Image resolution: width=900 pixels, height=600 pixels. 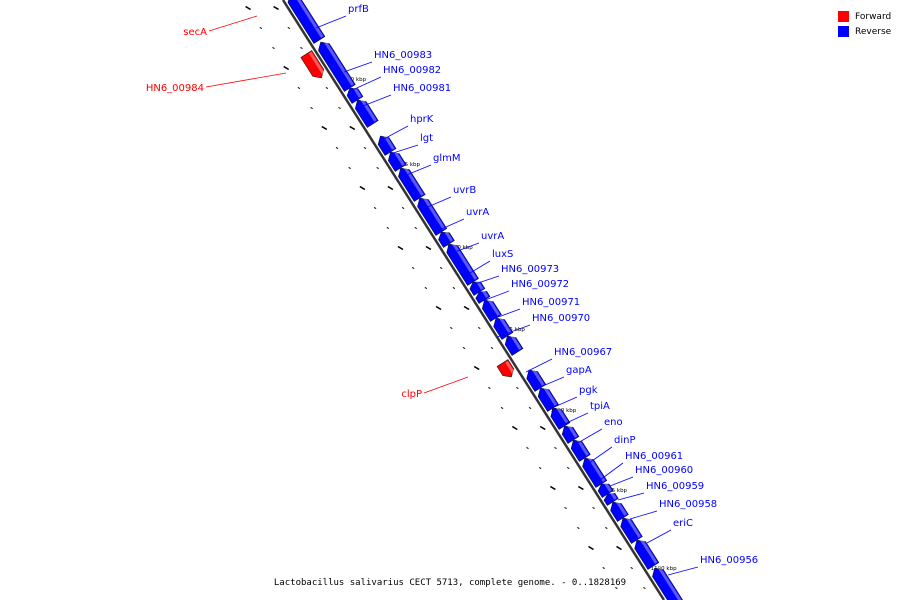 I want to click on gene-label: uvrB, so click(x=464, y=190).